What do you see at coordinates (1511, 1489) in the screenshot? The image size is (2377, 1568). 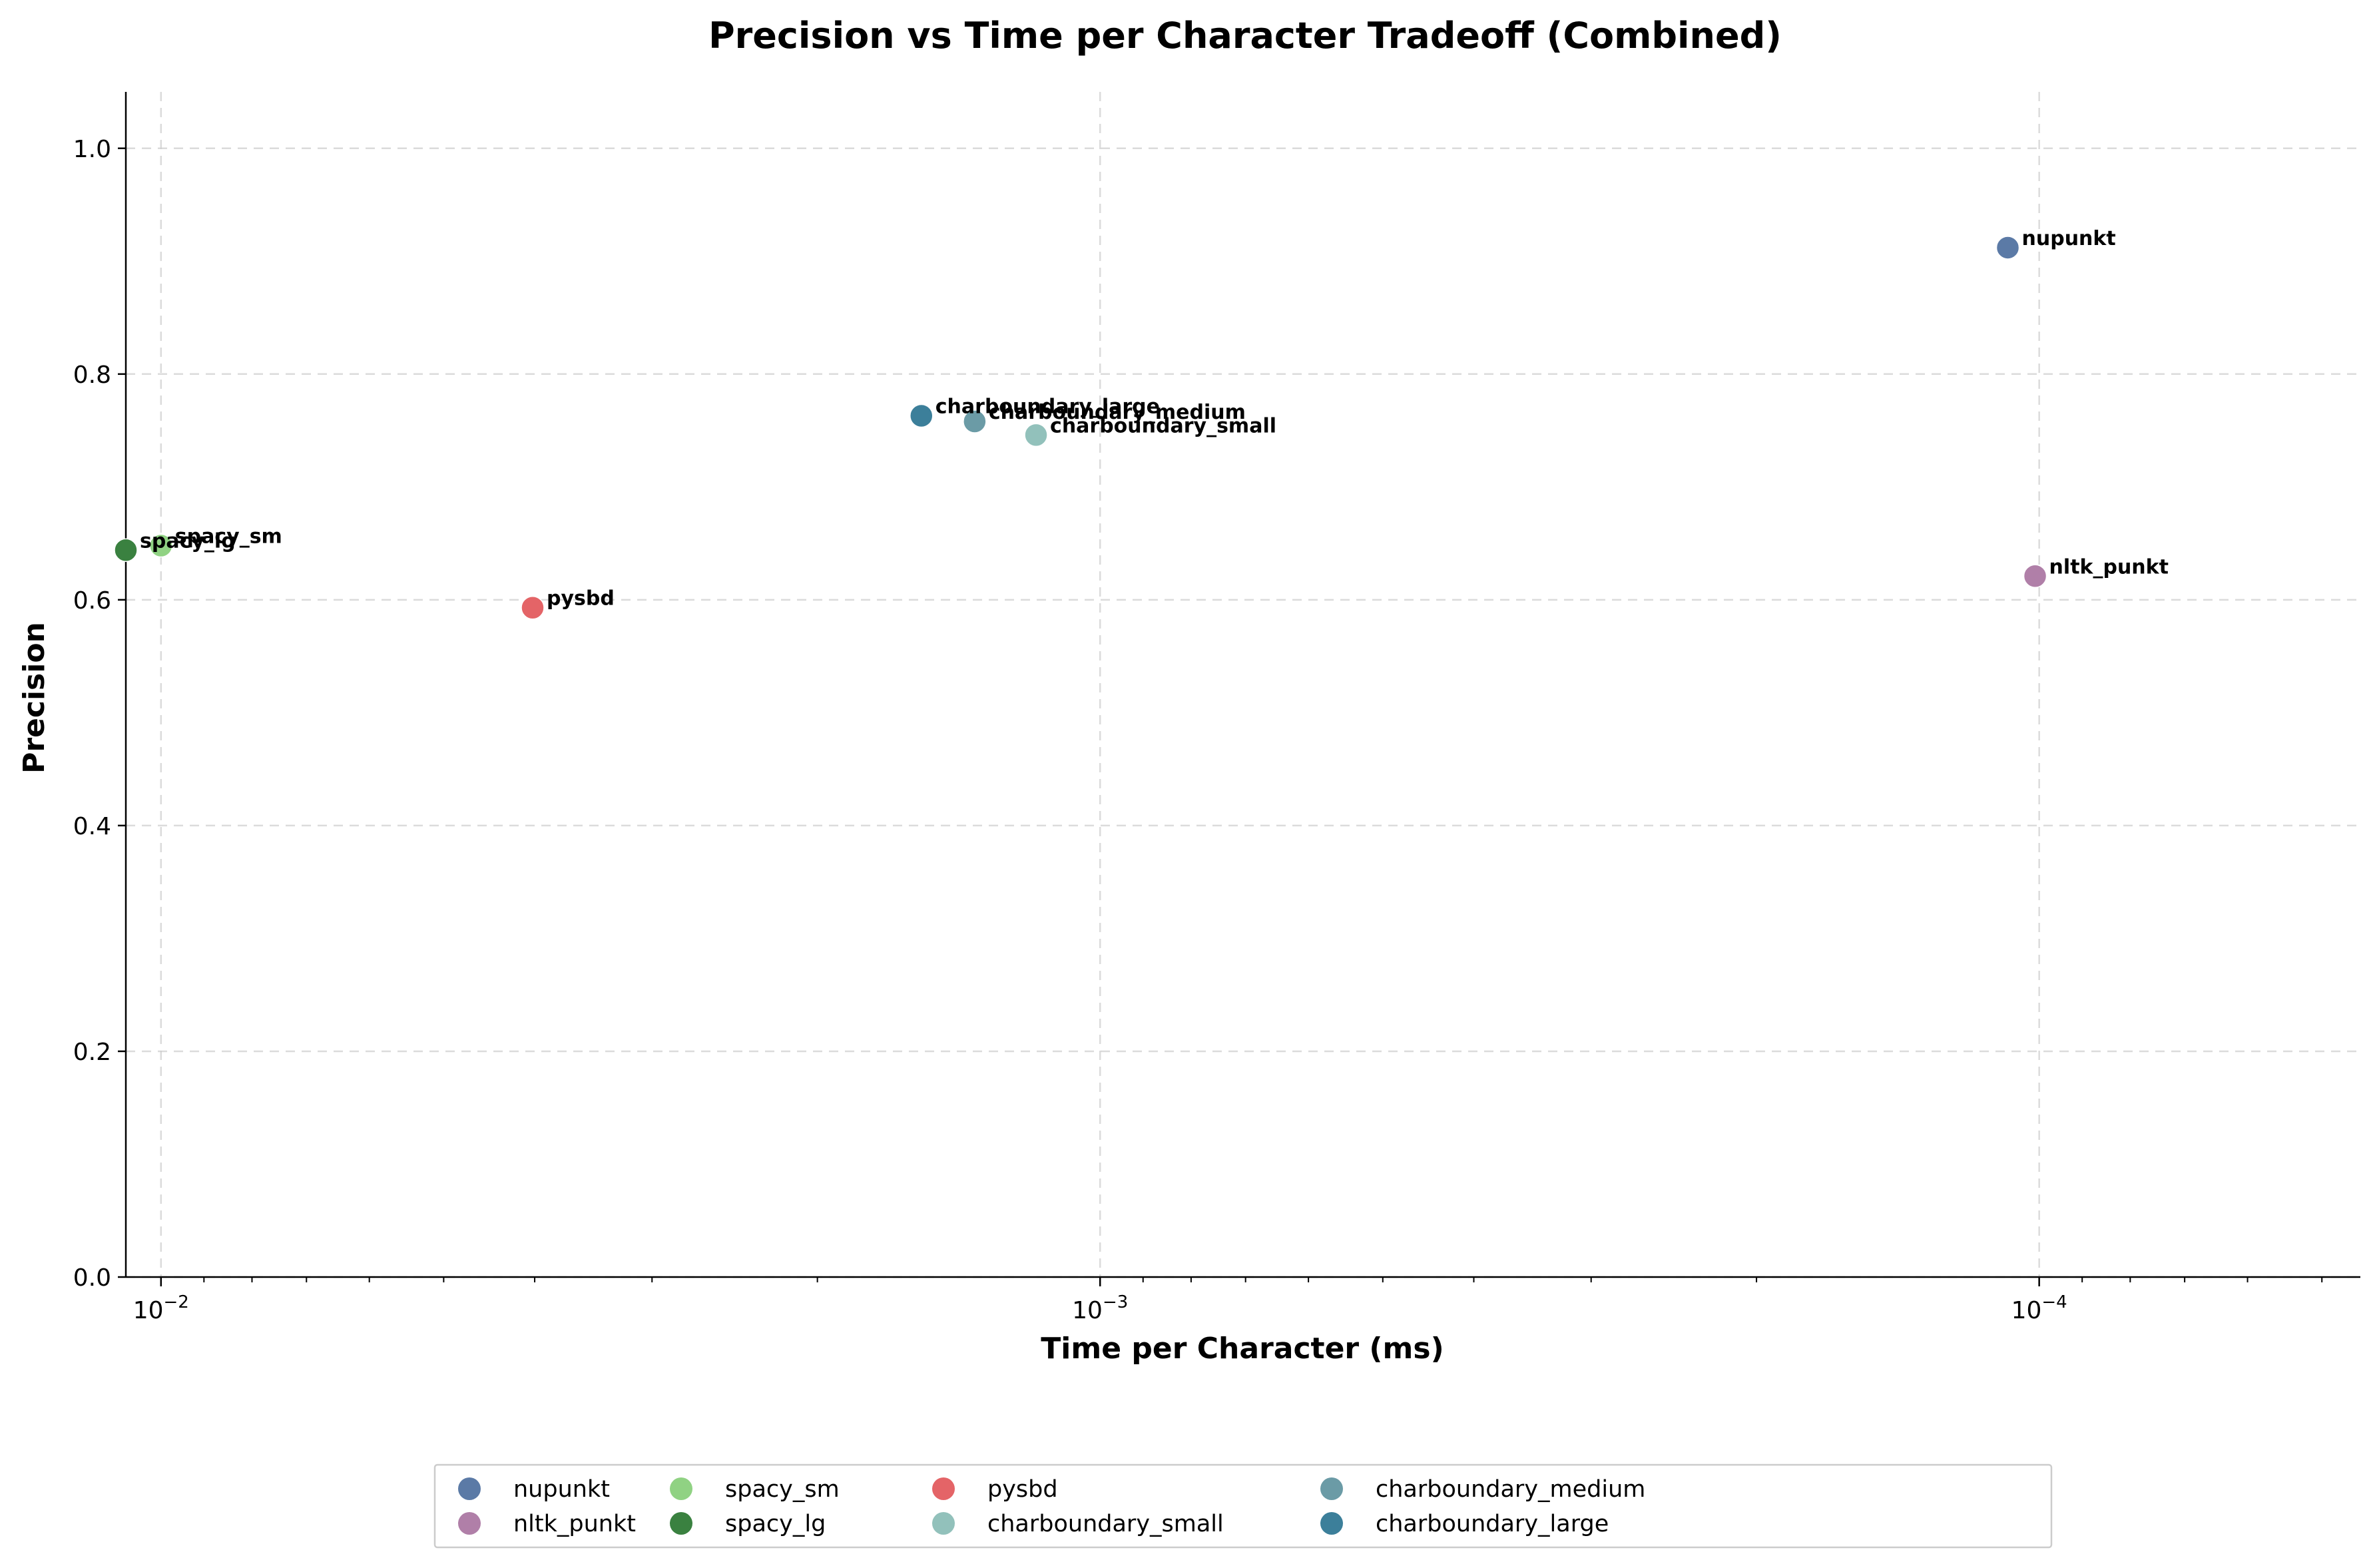 I see `legend-label-charboundary-medium: charboundary_medium` at bounding box center [1511, 1489].